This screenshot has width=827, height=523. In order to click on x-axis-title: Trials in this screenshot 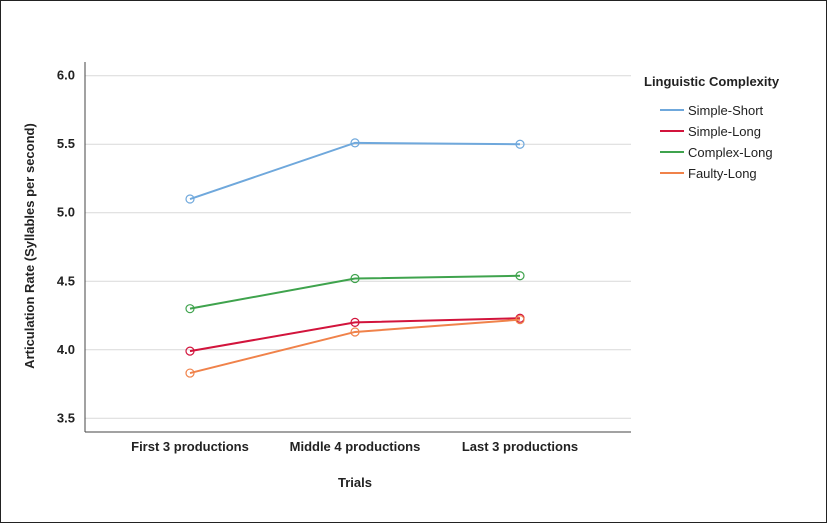, I will do `click(355, 482)`.